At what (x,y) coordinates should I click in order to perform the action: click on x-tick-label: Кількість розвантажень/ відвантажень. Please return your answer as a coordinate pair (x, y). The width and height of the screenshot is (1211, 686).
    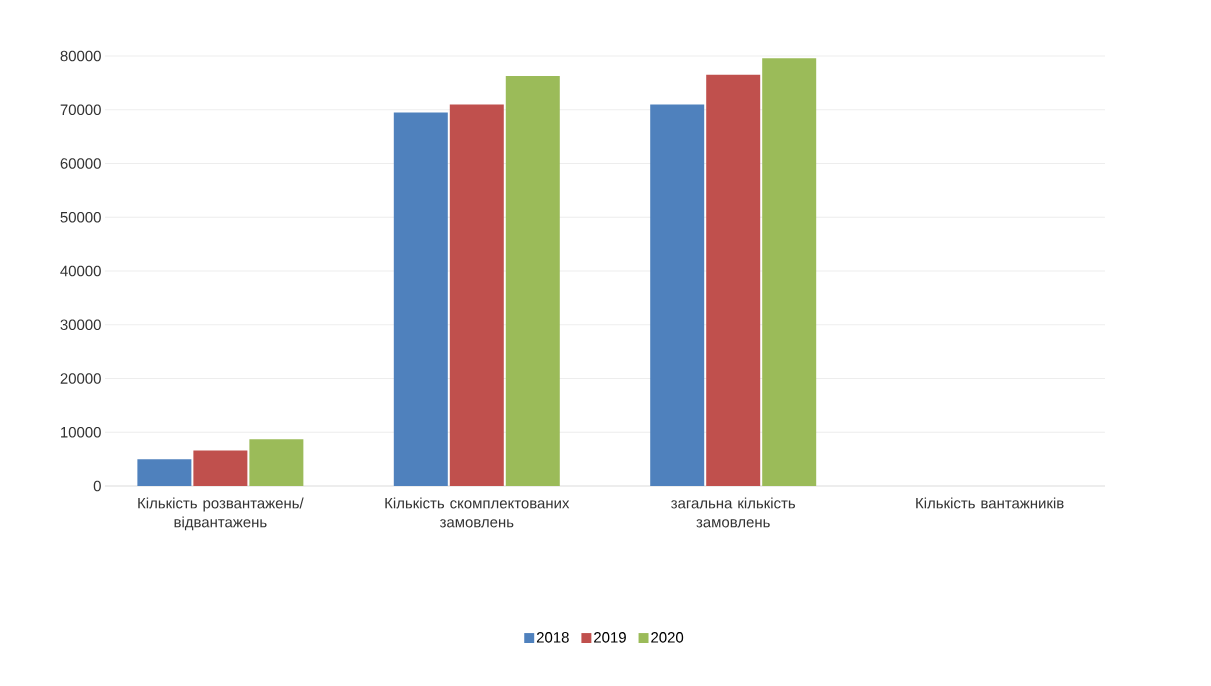
    Looking at the image, I should click on (221, 514).